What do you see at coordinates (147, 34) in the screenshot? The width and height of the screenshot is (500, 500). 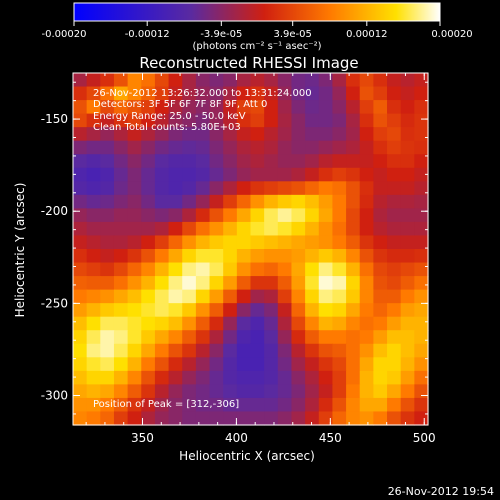 I see `colorbar-tick-label: -0.00012` at bounding box center [147, 34].